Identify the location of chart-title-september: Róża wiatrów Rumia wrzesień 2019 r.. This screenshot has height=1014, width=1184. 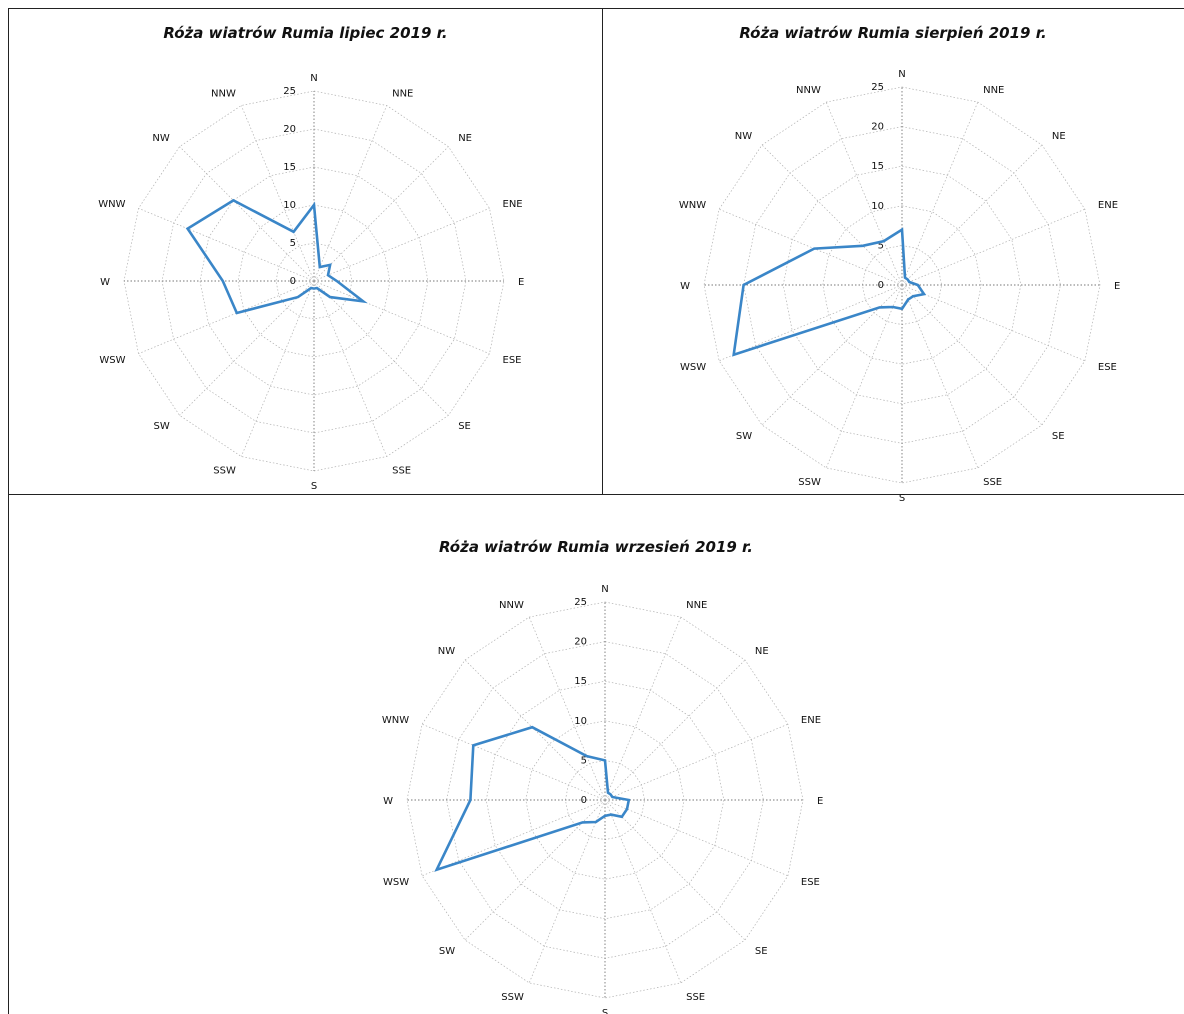
(595, 547).